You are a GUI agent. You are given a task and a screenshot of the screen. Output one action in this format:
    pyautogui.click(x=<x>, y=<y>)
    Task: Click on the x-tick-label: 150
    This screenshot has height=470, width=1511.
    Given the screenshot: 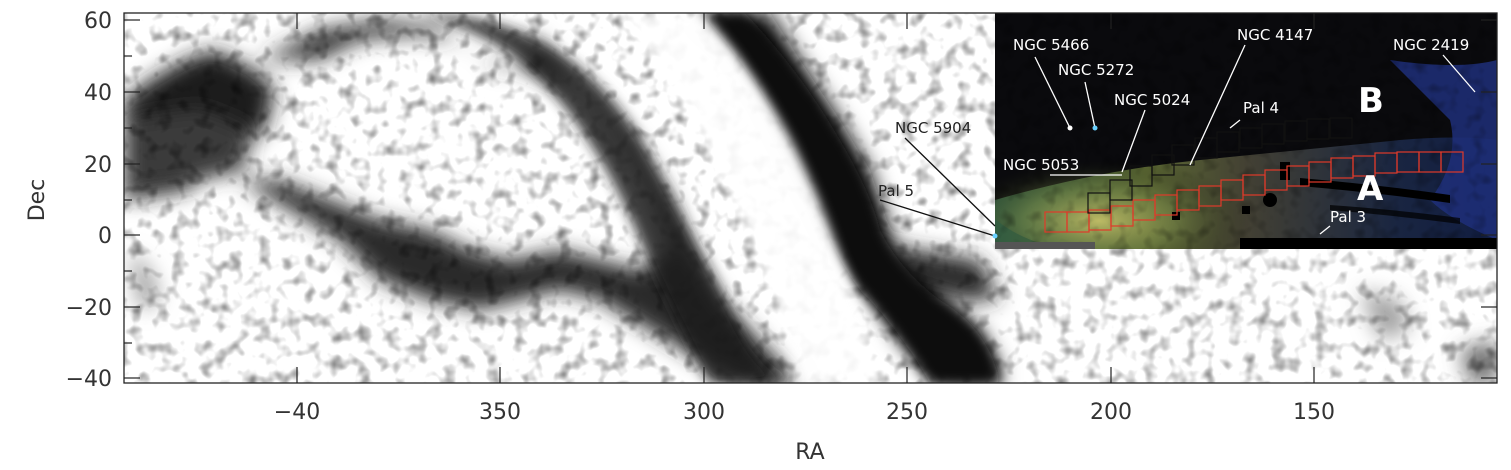 What is the action you would take?
    pyautogui.click(x=1314, y=412)
    